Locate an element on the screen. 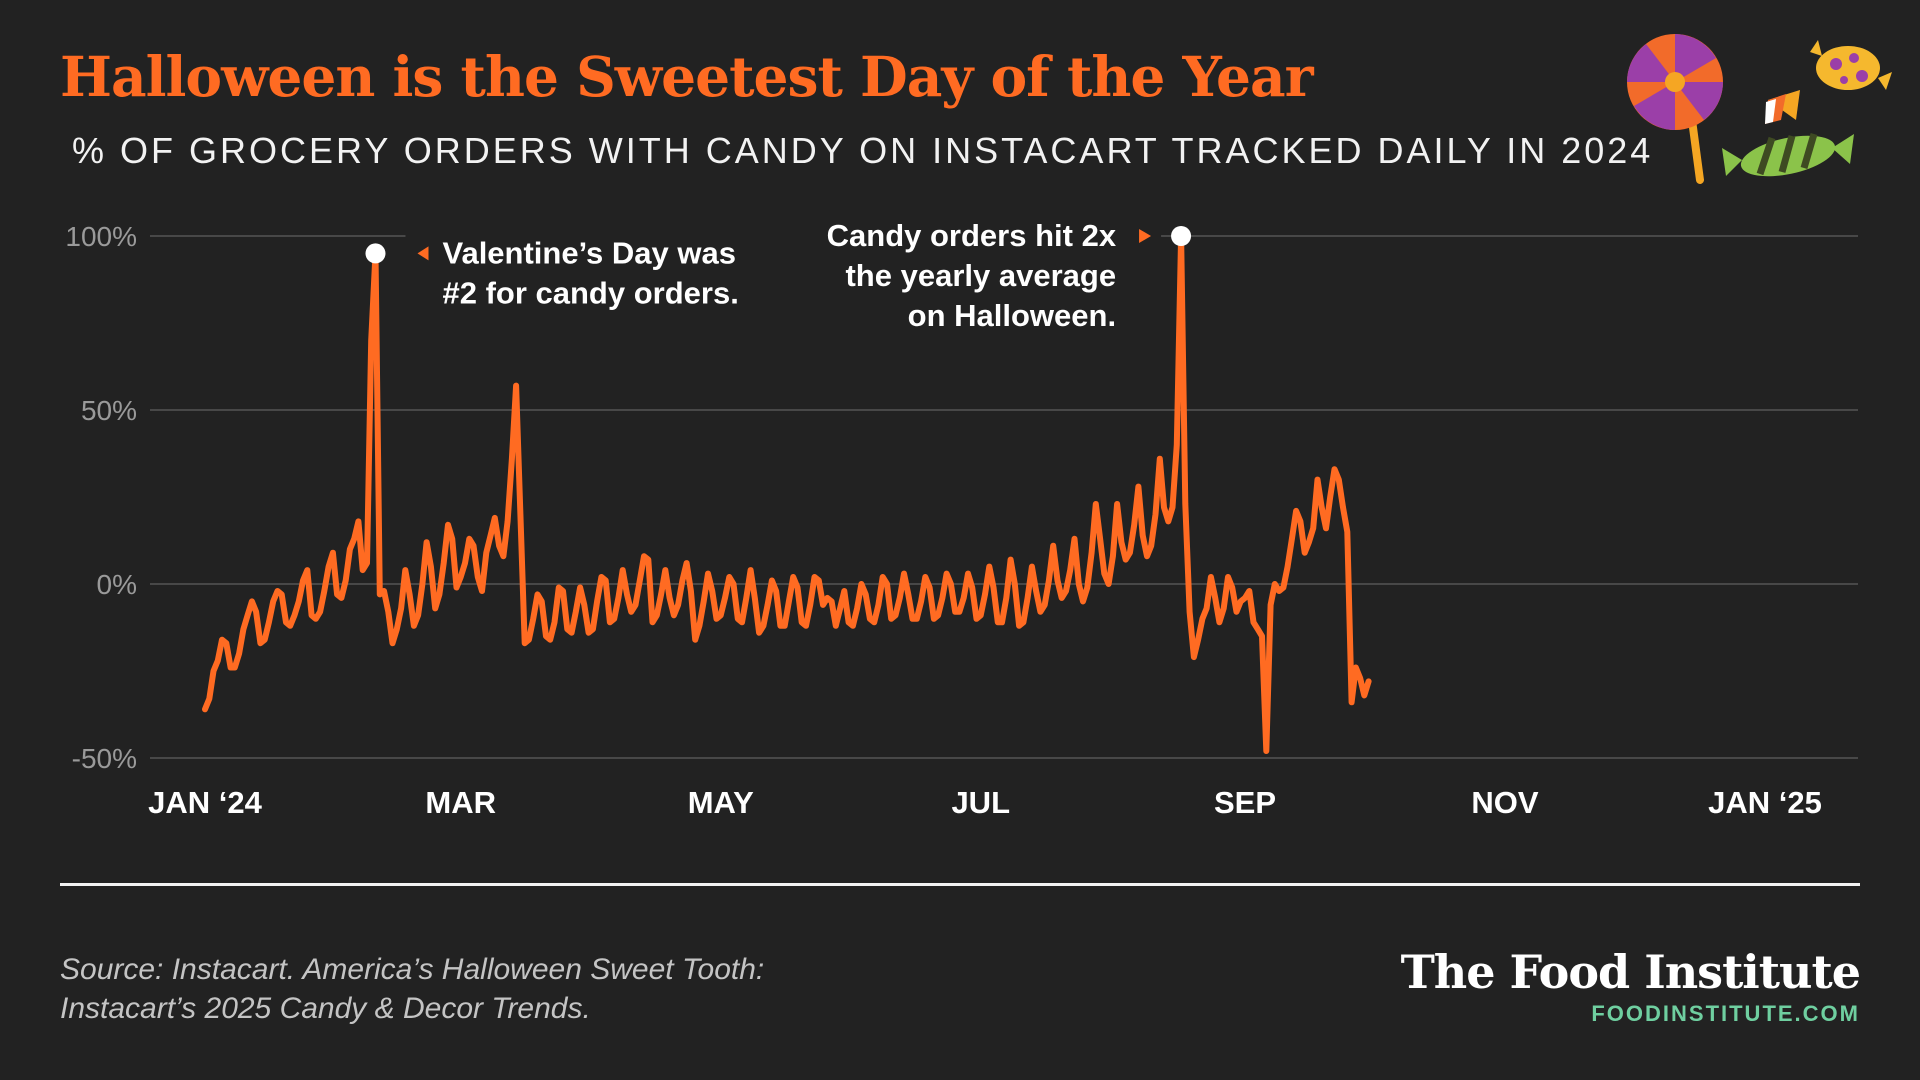 The height and width of the screenshot is (1080, 1920). x-tick-label: JUL is located at coordinates (980, 802).